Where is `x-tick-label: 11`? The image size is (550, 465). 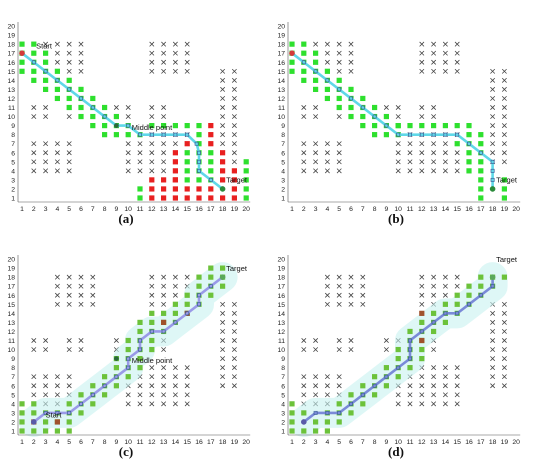
x-tick-label: 11 is located at coordinates (409, 442).